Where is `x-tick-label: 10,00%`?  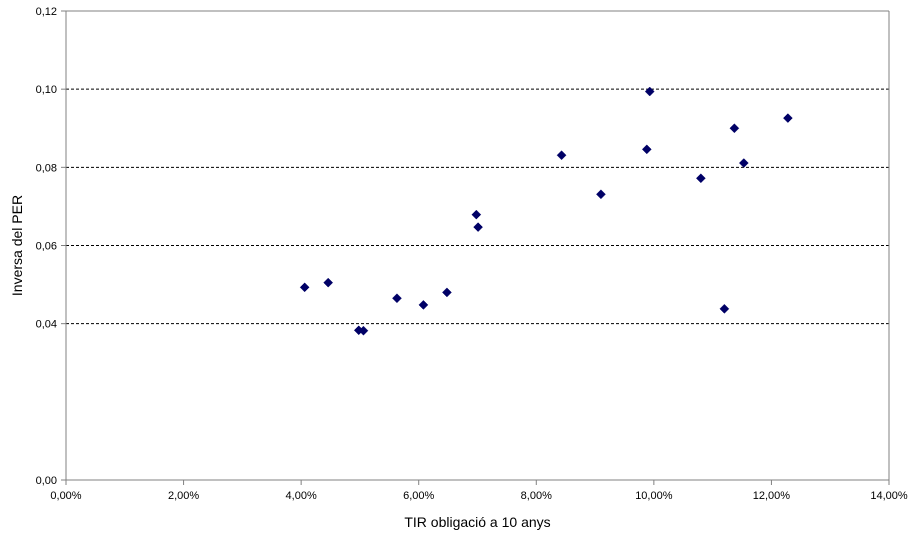 x-tick-label: 10,00% is located at coordinates (654, 496).